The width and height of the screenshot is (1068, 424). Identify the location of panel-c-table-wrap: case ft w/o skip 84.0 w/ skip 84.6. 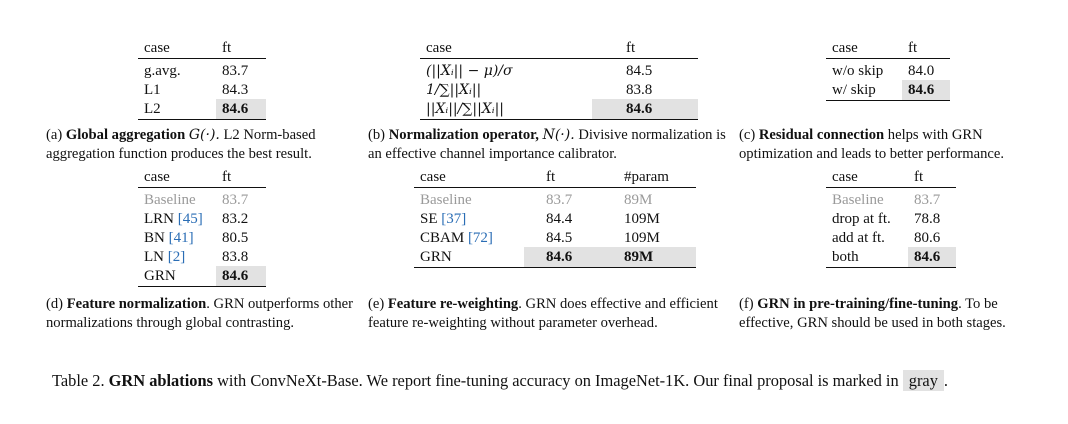
(888, 70).